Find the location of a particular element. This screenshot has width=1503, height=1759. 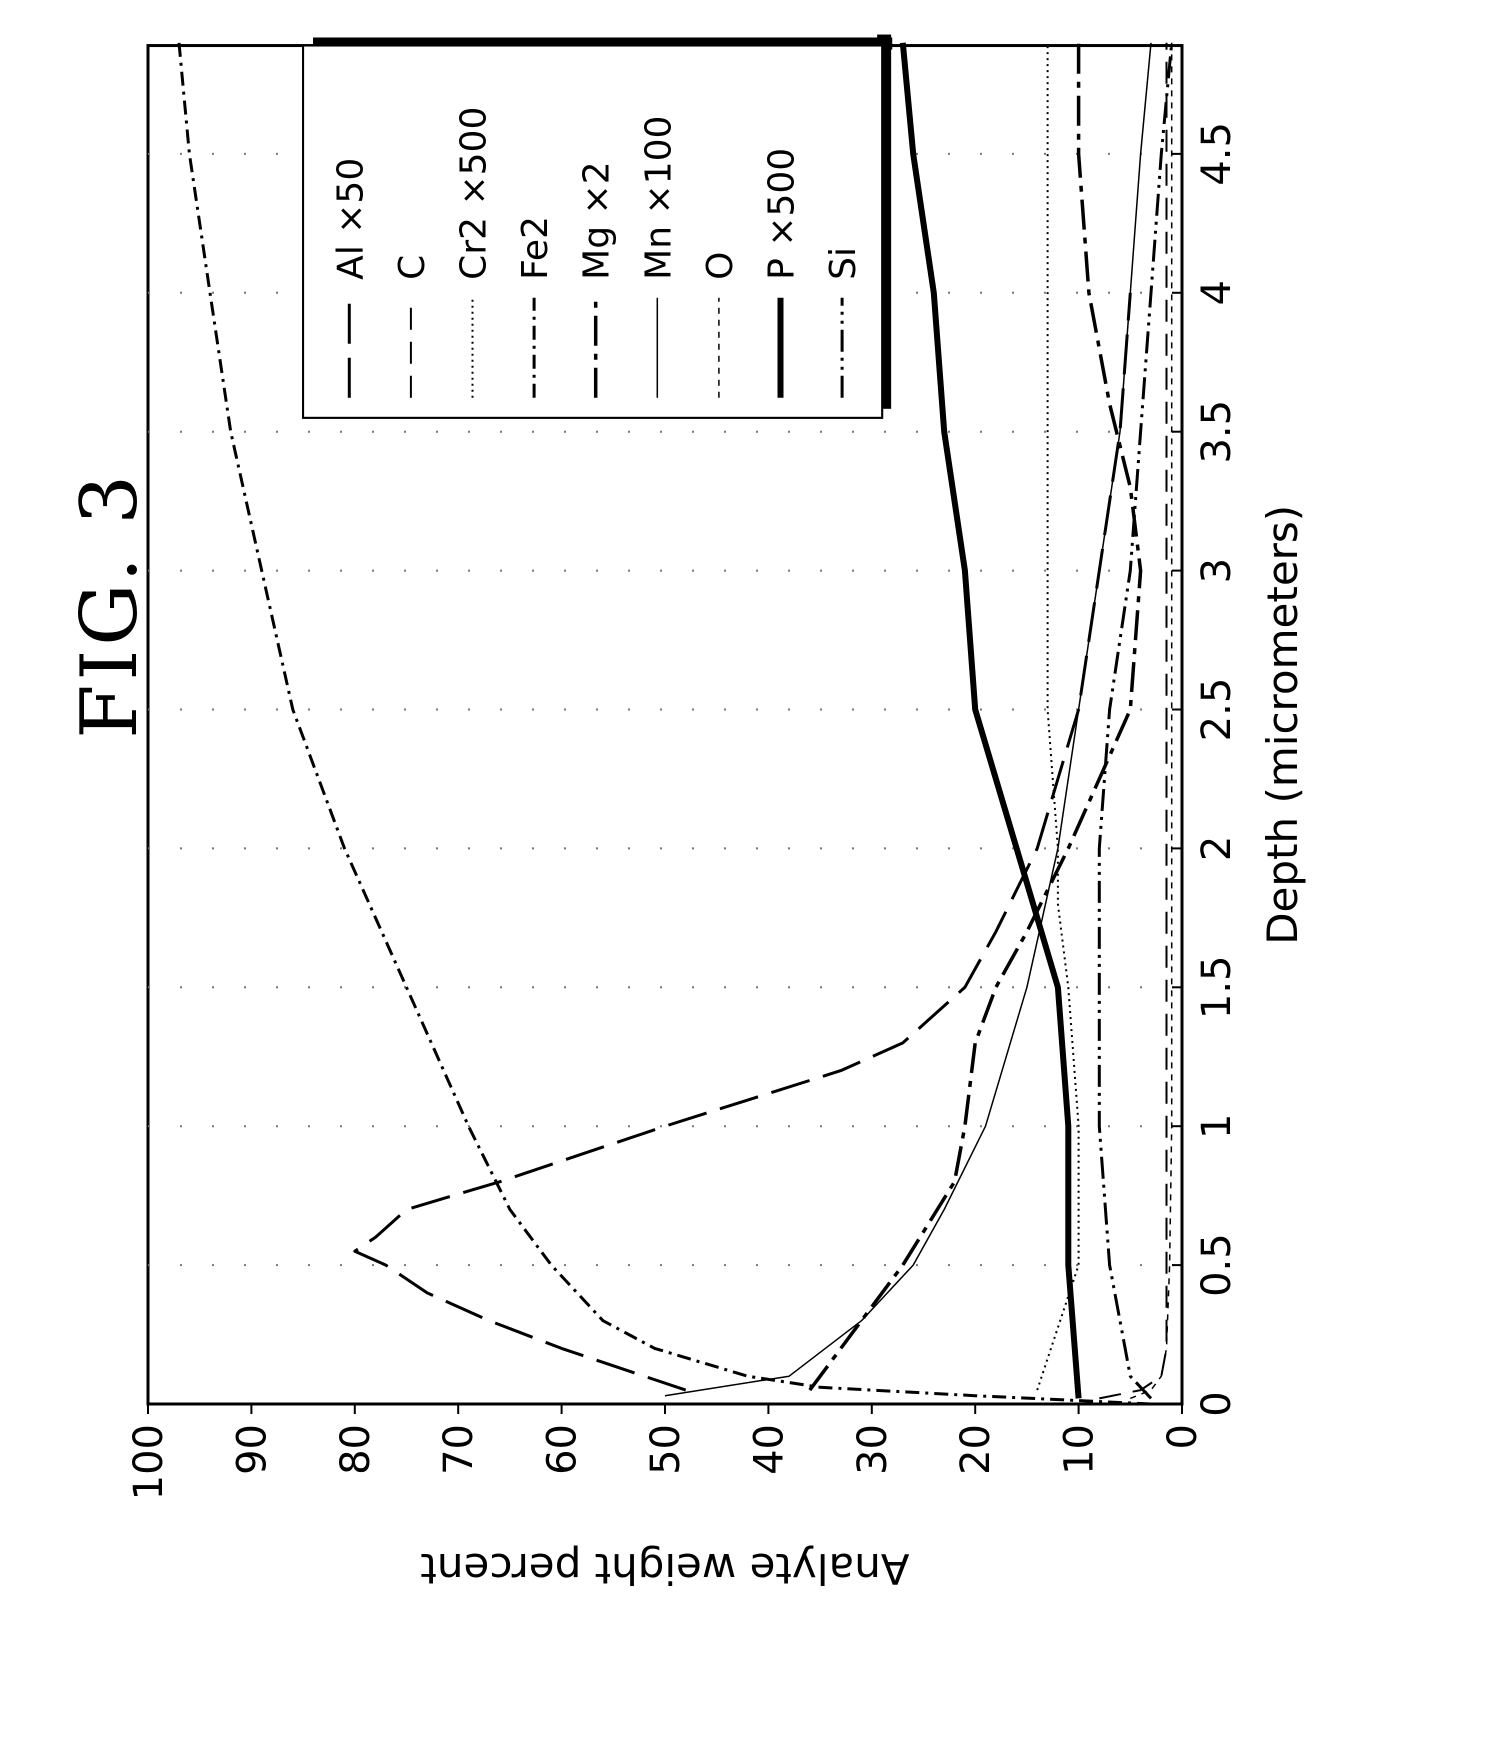

x-tick-label: 2.5 is located at coordinates (1217, 710).